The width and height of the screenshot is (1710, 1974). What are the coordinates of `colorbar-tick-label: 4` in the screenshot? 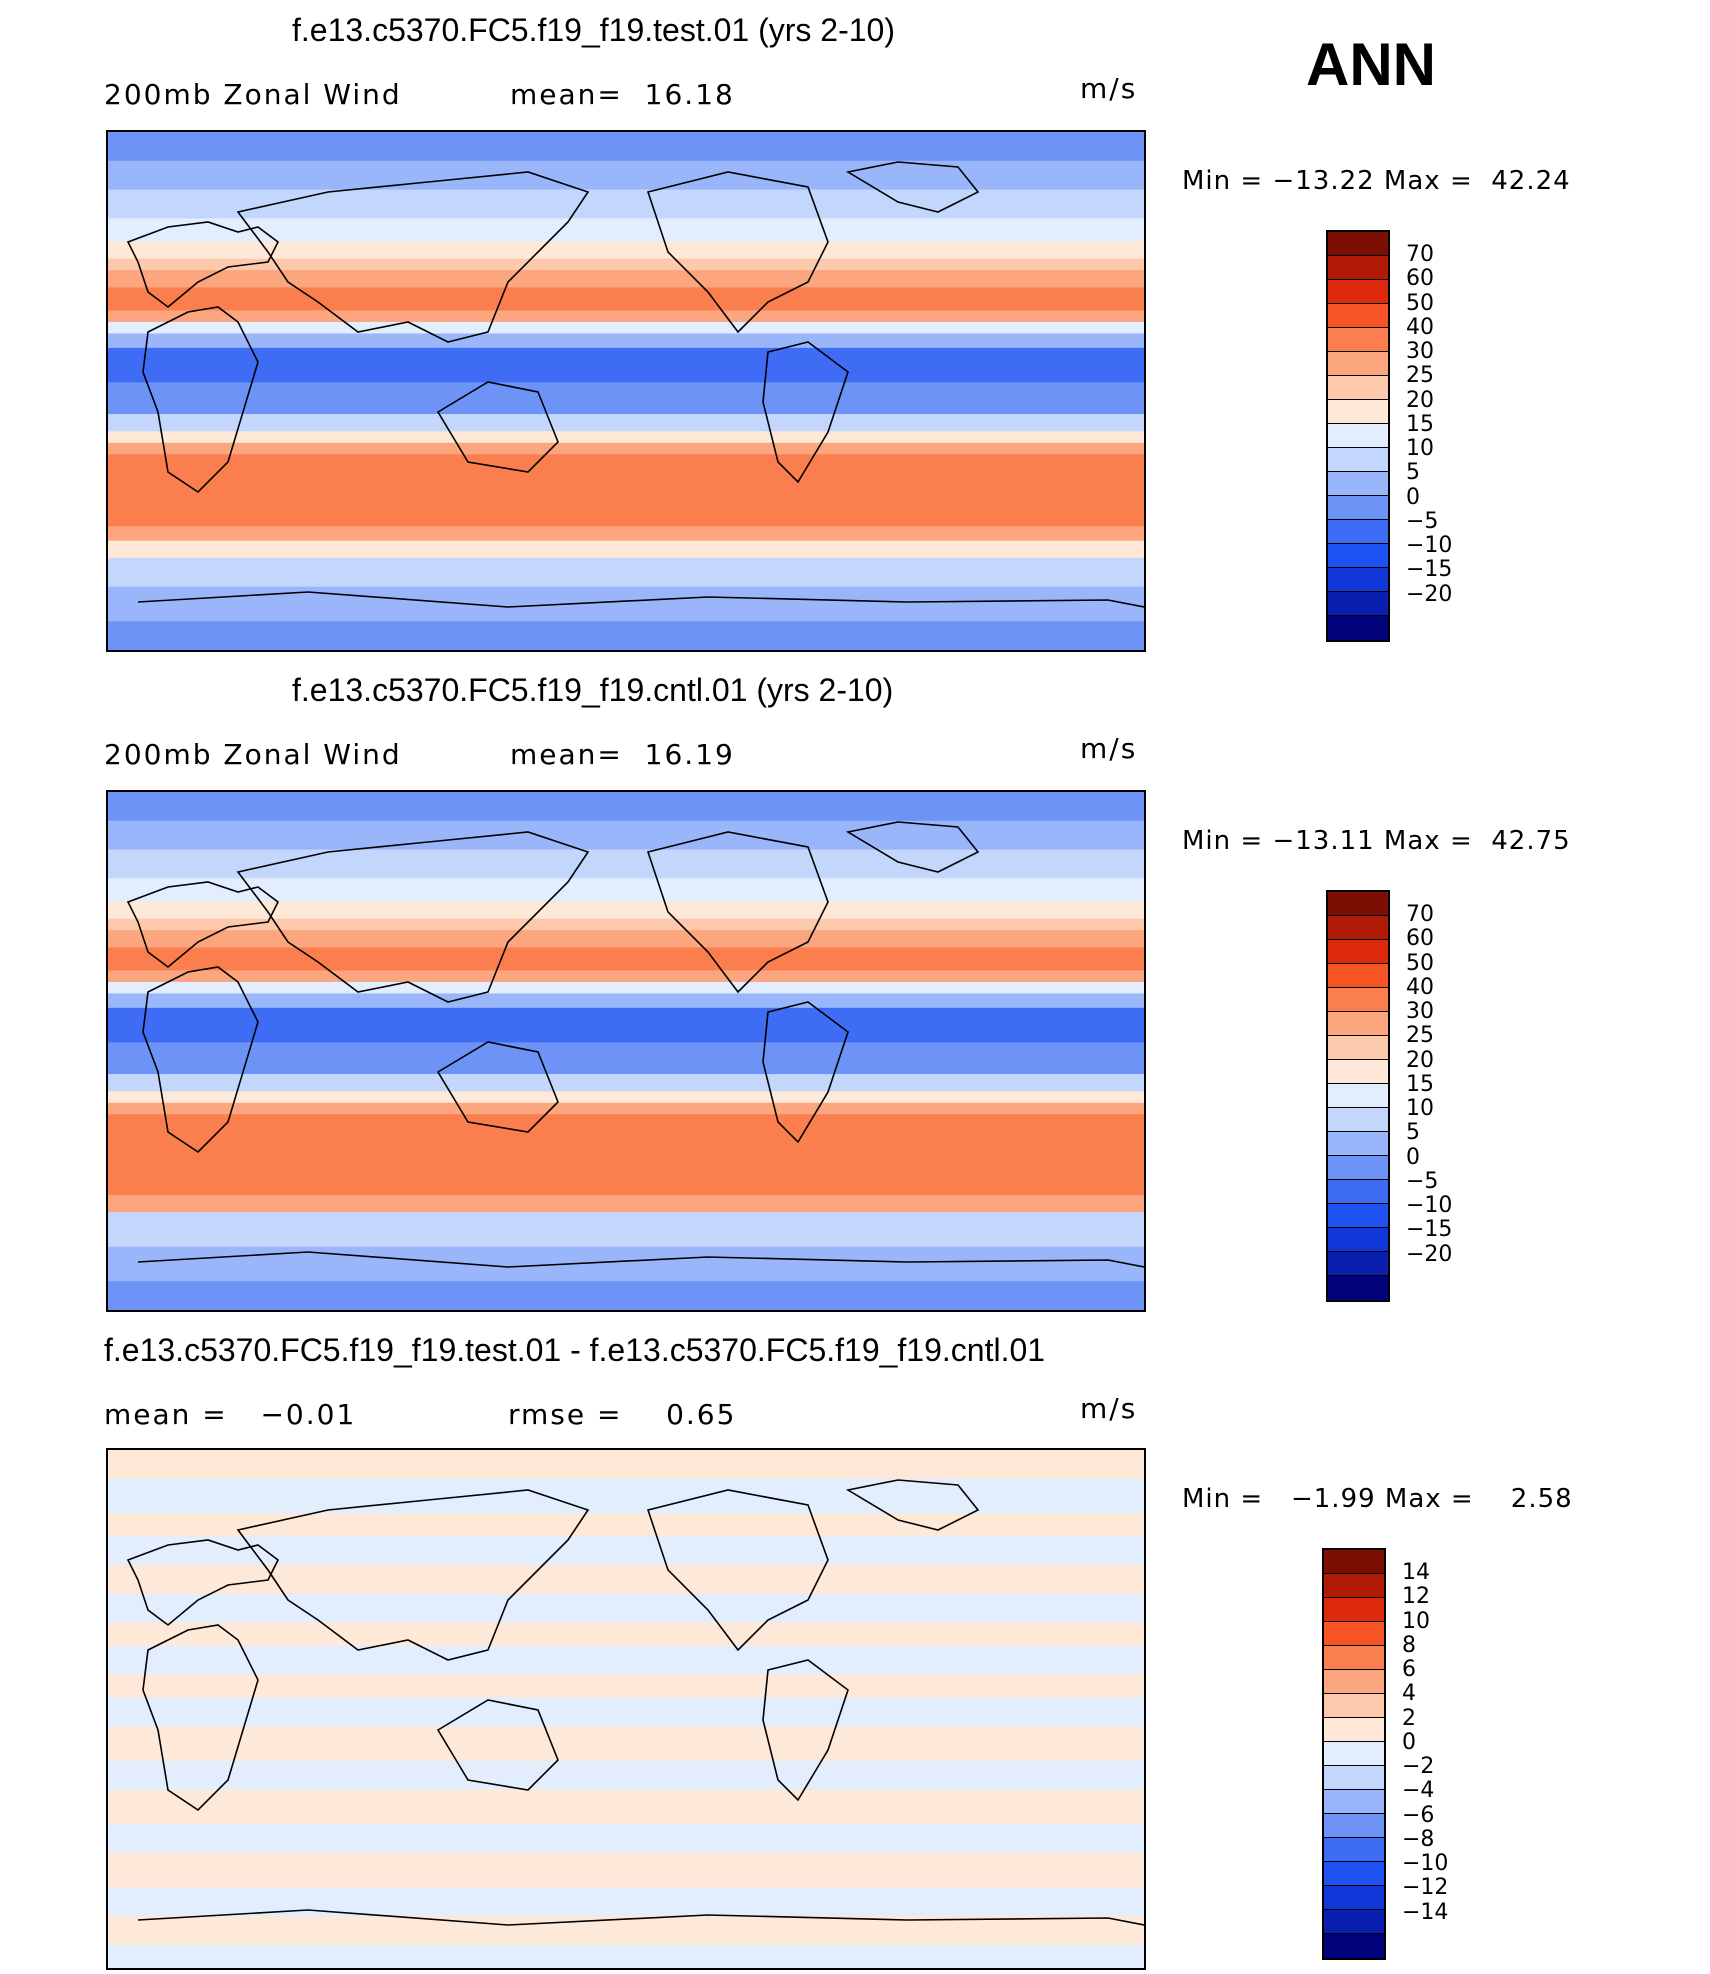 It's located at (1409, 1694).